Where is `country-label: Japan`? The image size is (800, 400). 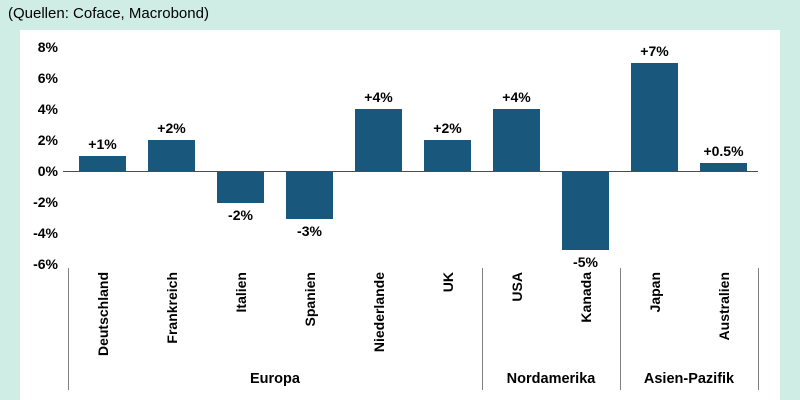
country-label: Japan is located at coordinates (654, 292).